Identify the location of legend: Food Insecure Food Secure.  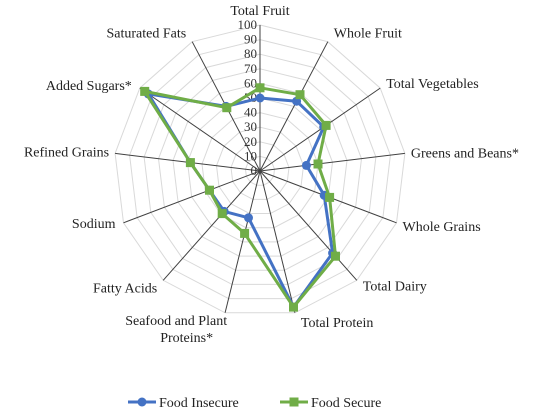
(254, 403).